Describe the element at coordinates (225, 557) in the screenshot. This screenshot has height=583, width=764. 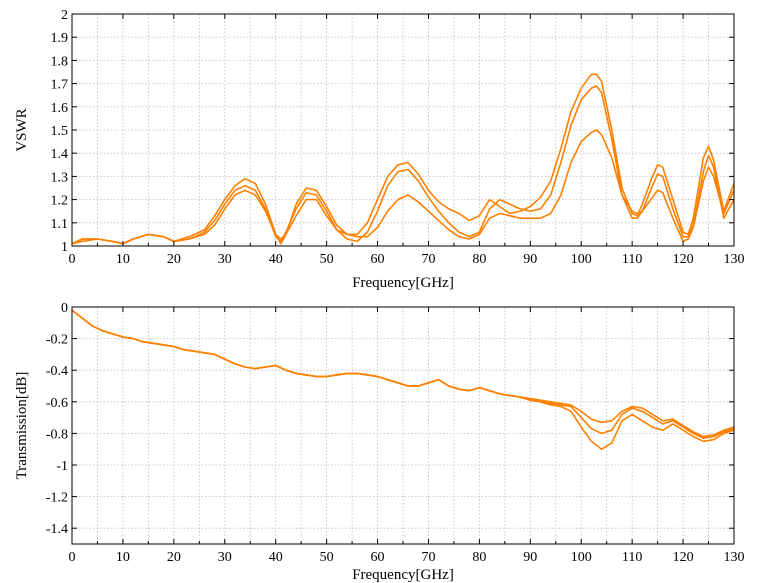
I see `transmission-x-tick-label: 30` at that location.